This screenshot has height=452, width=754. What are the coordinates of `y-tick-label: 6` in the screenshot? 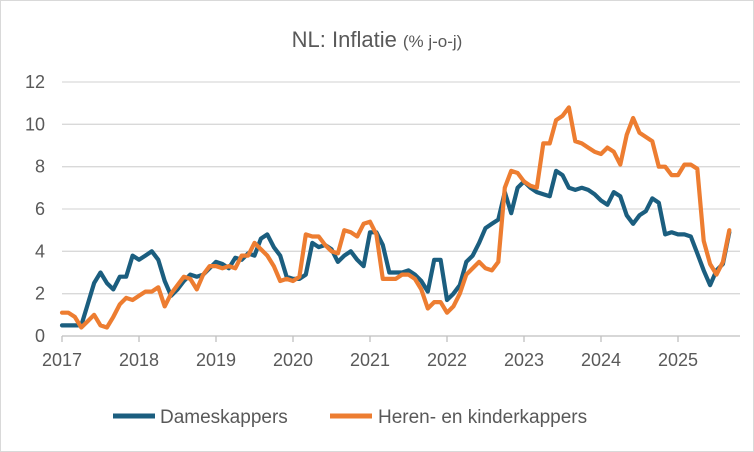 It's located at (40, 209).